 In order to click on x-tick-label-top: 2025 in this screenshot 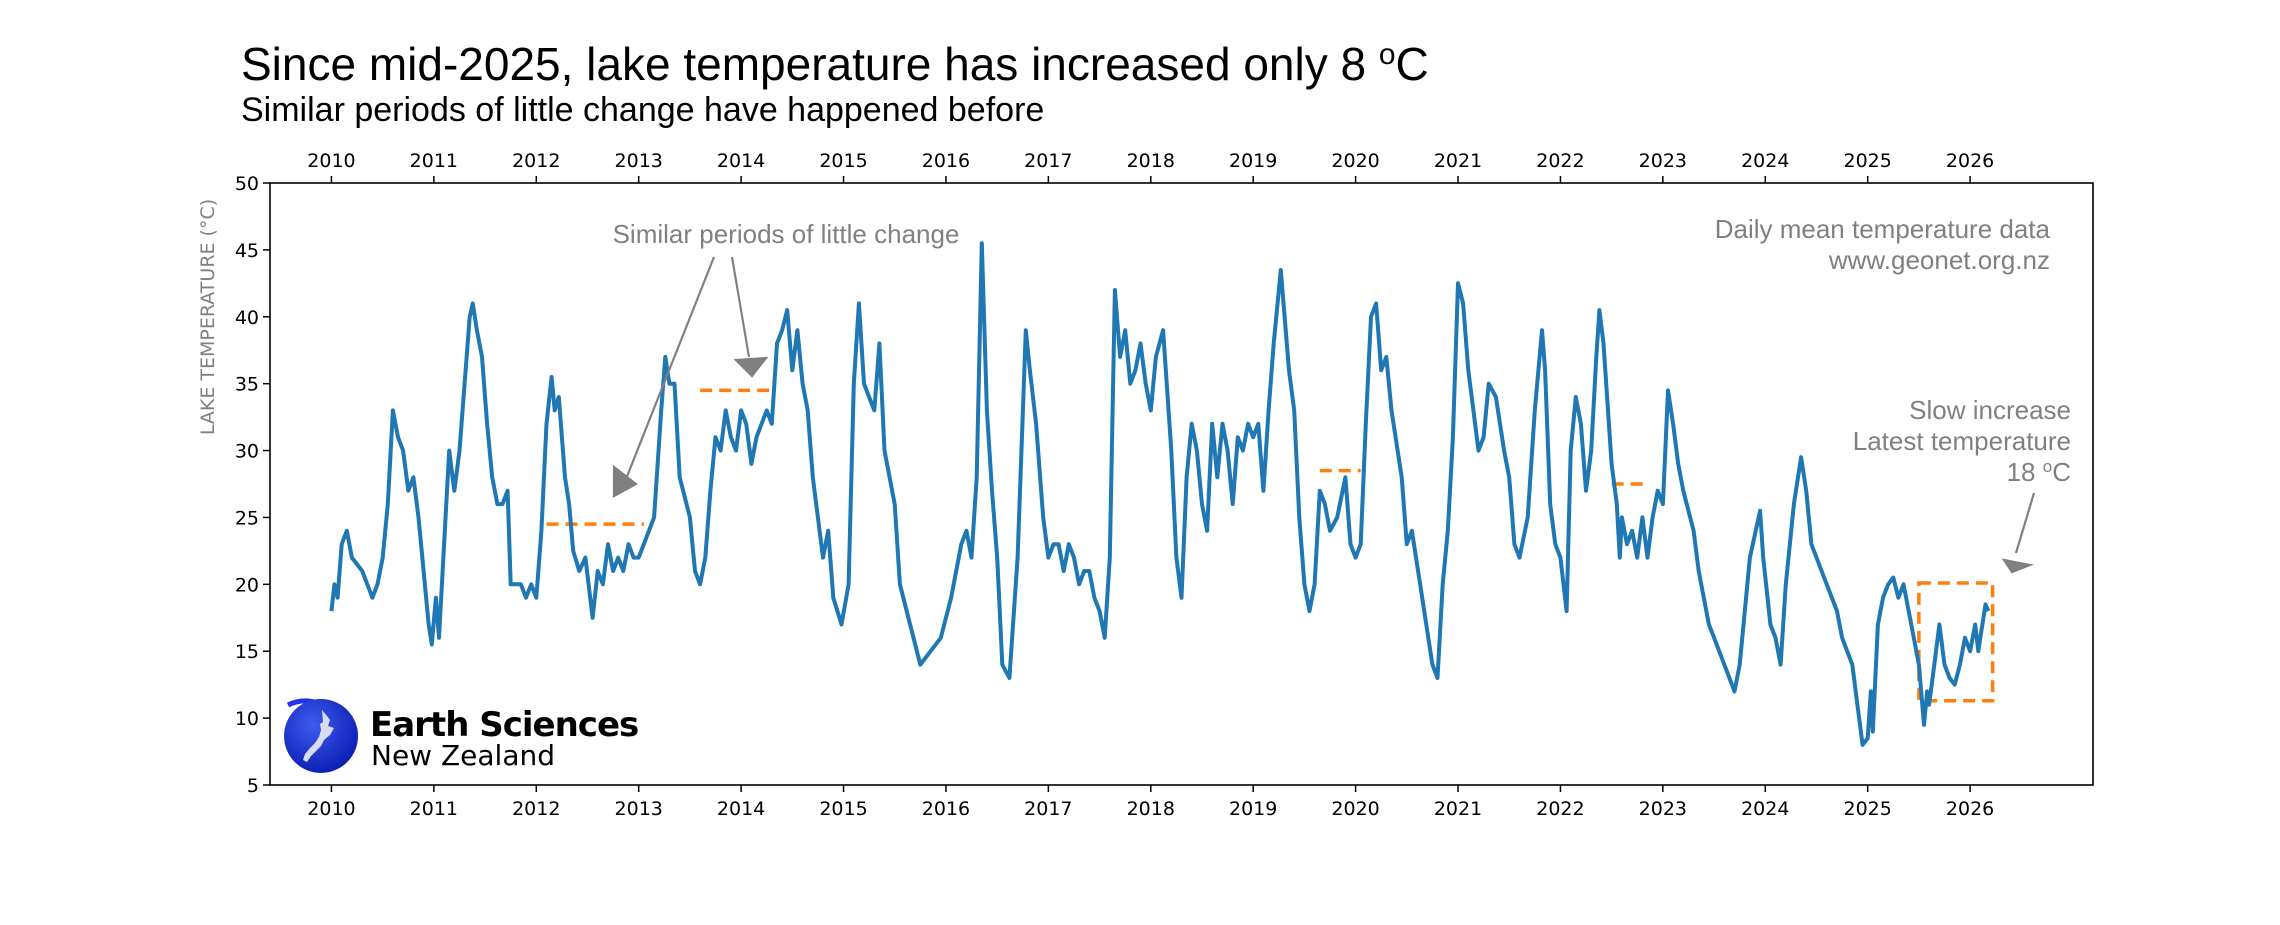, I will do `click(1868, 161)`.